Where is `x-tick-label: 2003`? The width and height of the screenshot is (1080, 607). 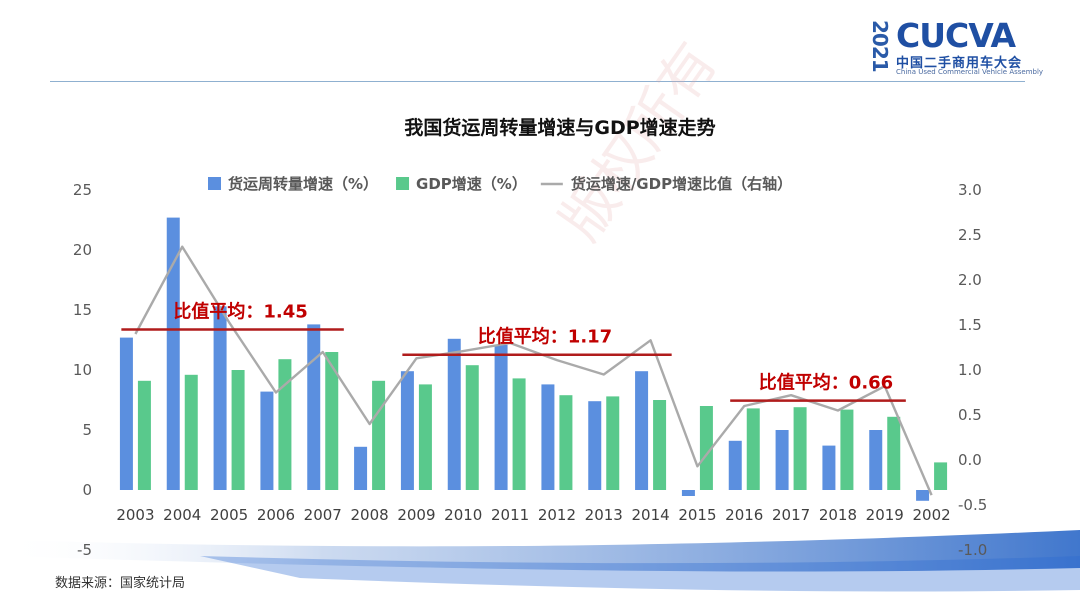 x-tick-label: 2003 is located at coordinates (135, 515).